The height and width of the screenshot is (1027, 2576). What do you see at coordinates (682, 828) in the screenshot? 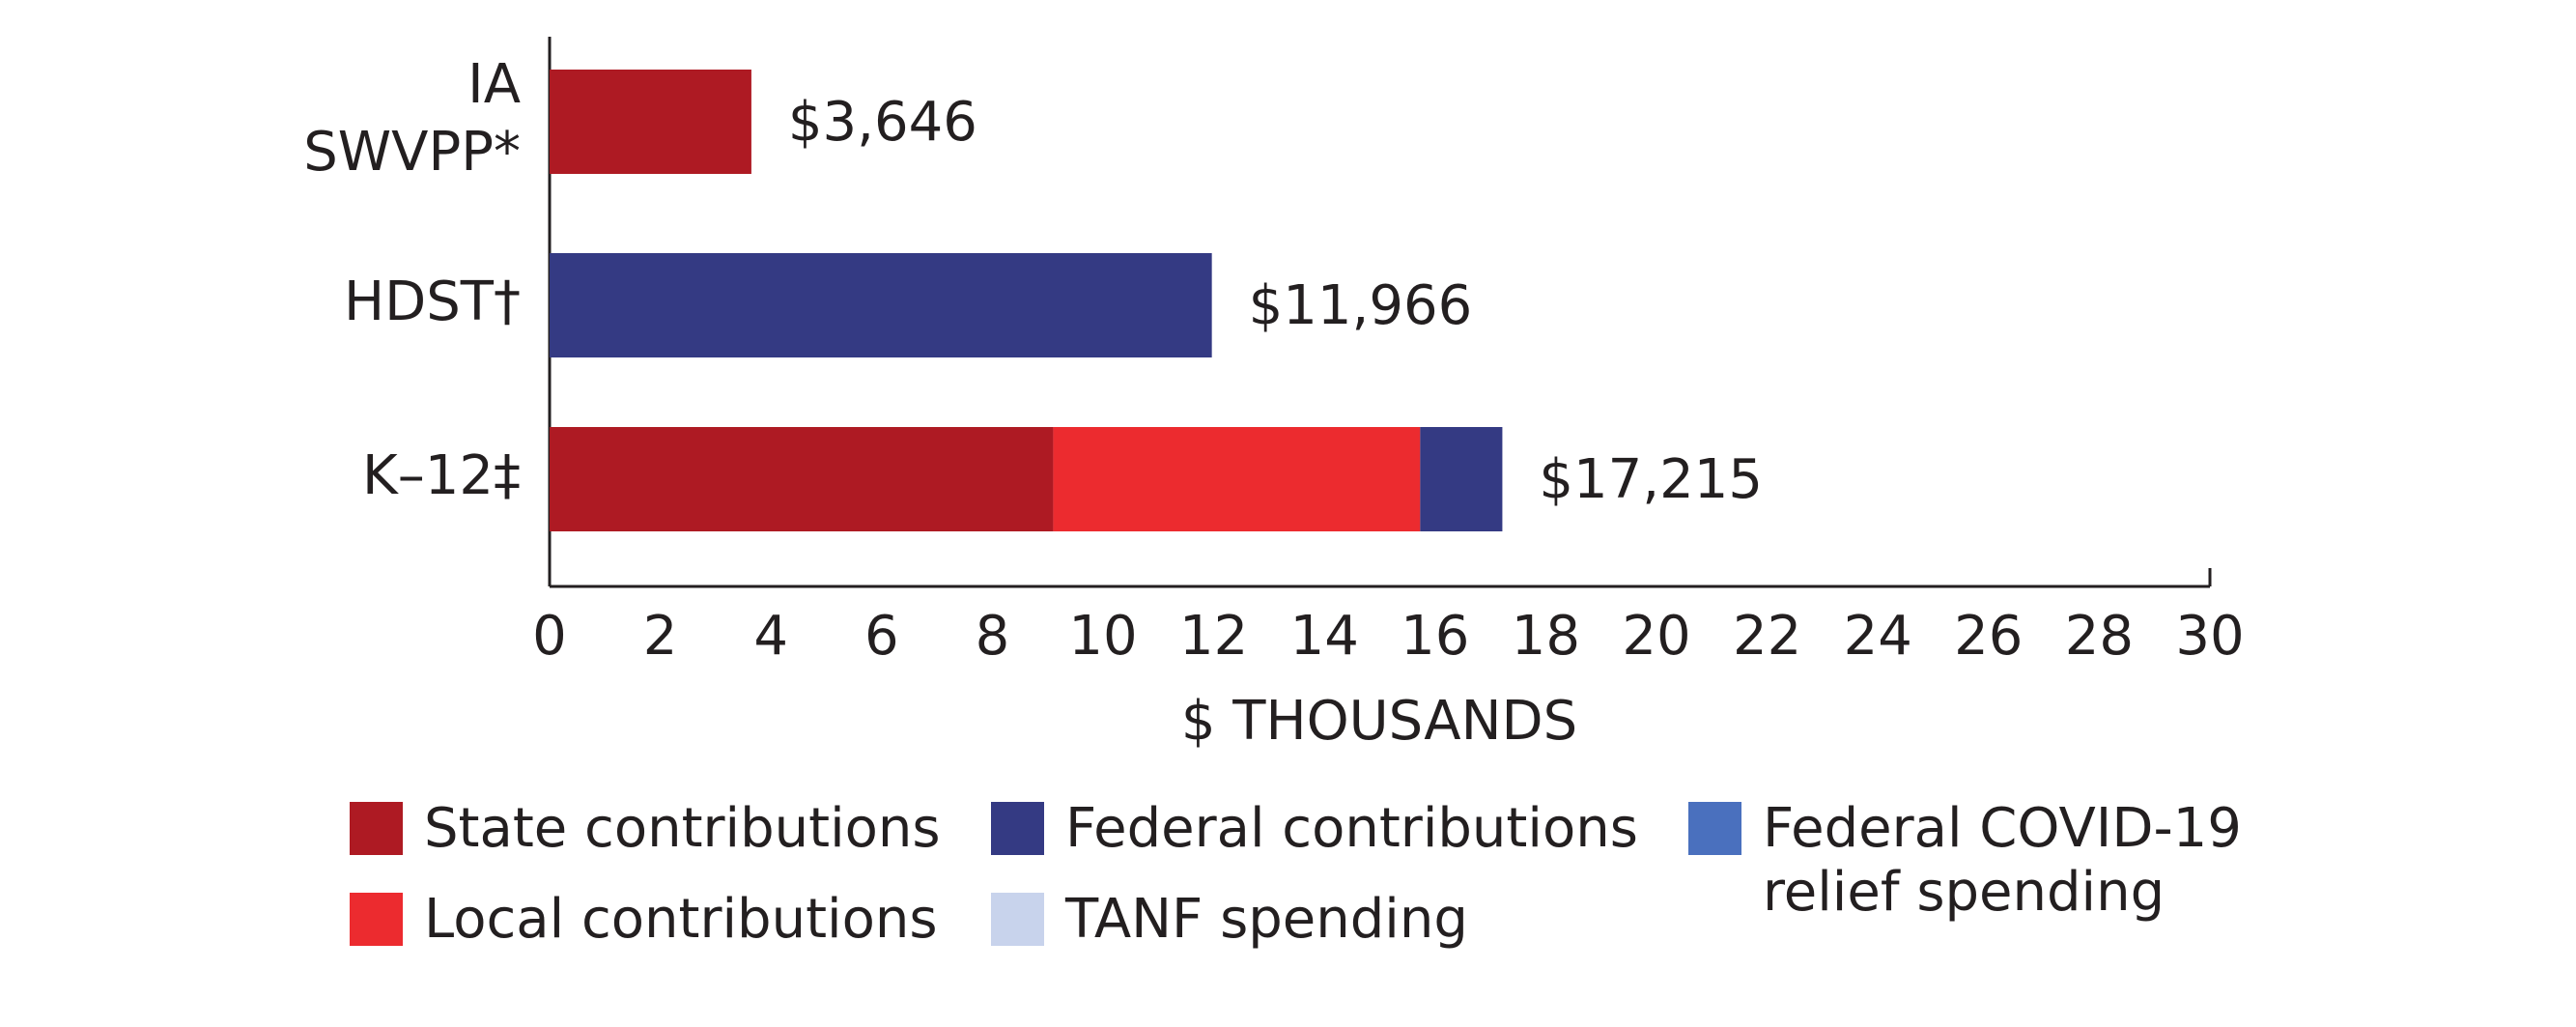
I see `legend-label: State contributions` at bounding box center [682, 828].